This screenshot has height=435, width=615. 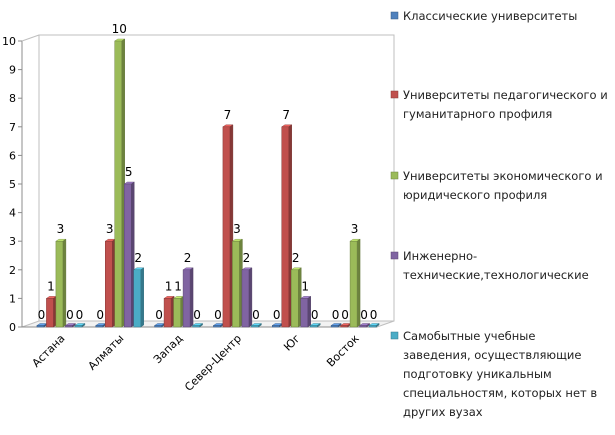 What do you see at coordinates (49, 351) in the screenshot?
I see `x-tick-label: Астана` at bounding box center [49, 351].